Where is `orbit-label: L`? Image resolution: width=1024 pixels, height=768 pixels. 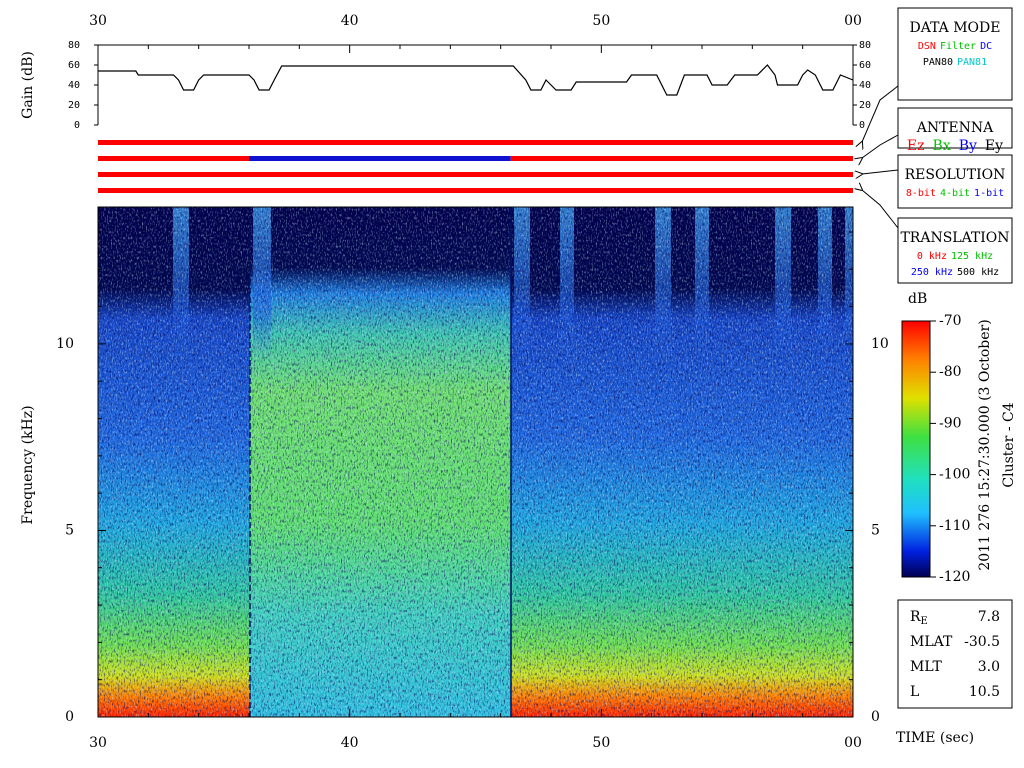
orbit-label: L is located at coordinates (914, 692).